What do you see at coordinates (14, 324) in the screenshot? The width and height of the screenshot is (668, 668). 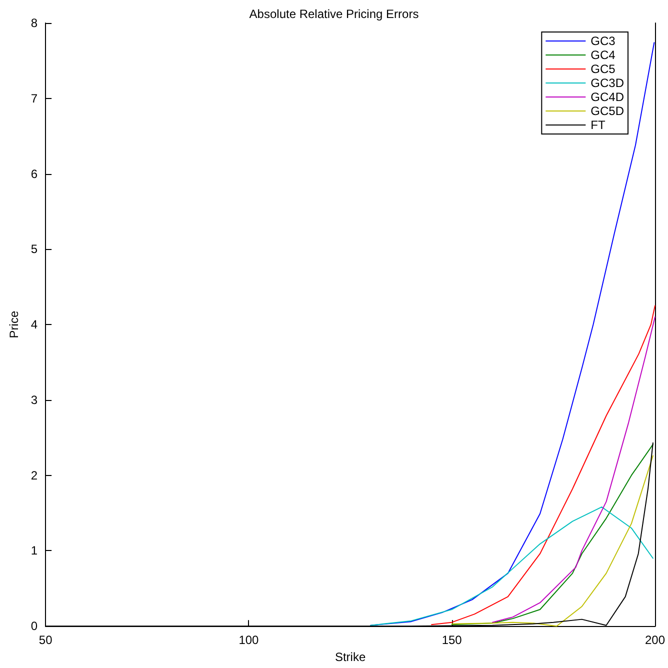 I see `y-axis-title: Price` at bounding box center [14, 324].